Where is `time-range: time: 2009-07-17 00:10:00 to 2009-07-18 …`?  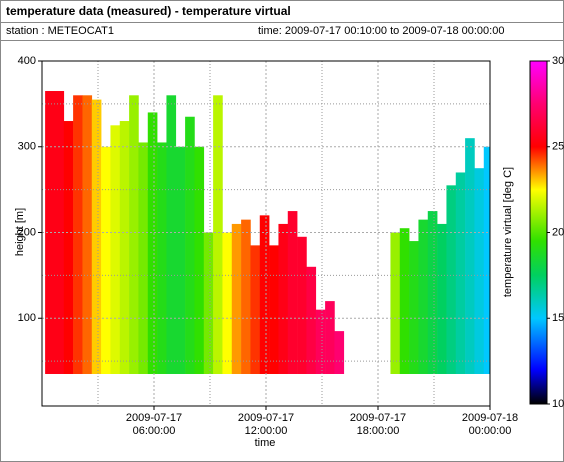
time-range: time: 2009-07-17 00:10:00 to 2009-07-18 … is located at coordinates (381, 31).